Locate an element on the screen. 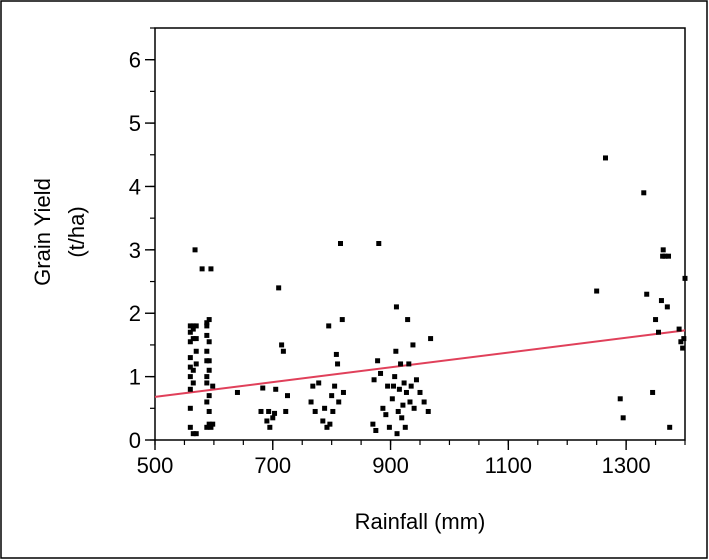  x-tick-label: 700 is located at coordinates (272, 465).